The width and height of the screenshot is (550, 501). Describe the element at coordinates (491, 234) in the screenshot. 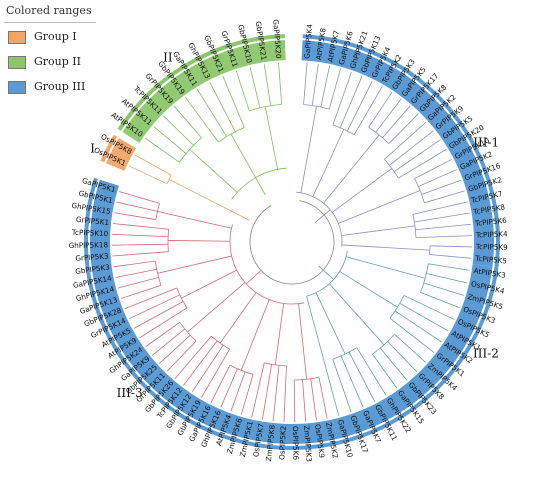

I see `leaf-label: TcPIP5K4` at that location.